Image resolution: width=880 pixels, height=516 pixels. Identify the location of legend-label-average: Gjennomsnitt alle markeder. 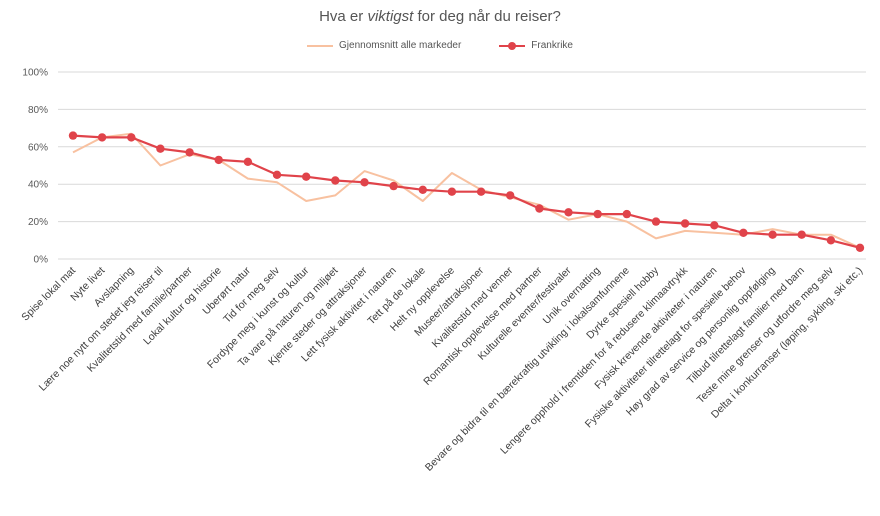
(400, 45).